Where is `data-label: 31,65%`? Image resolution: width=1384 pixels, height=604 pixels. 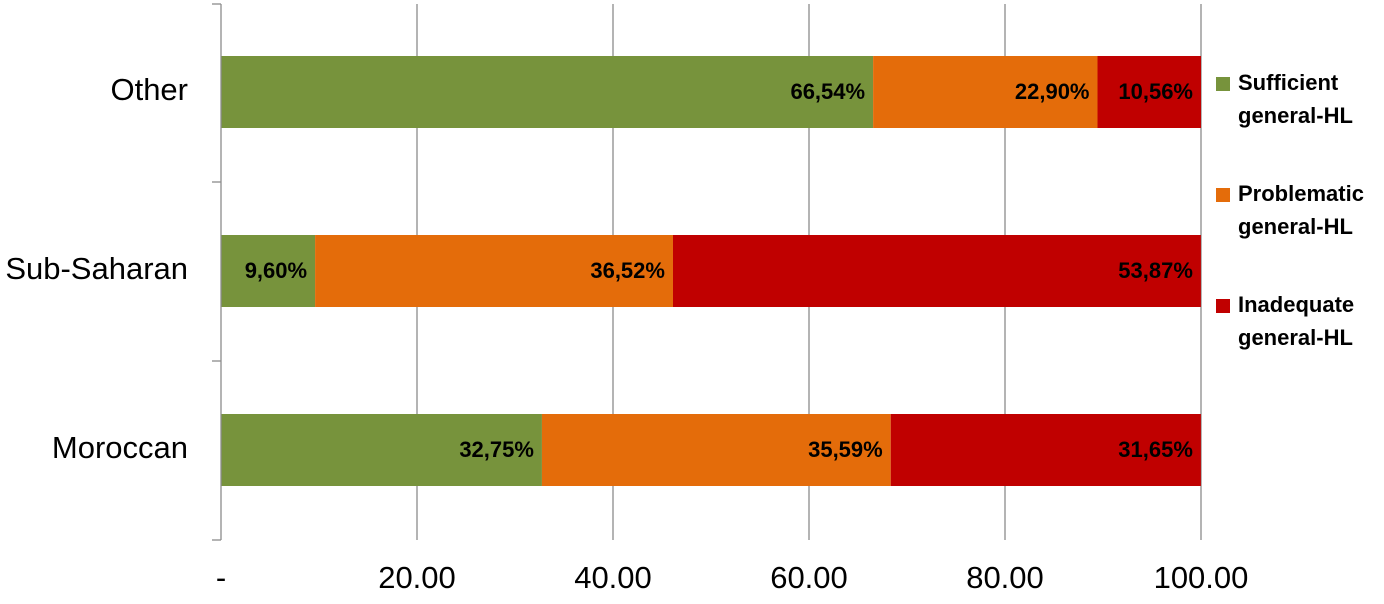
data-label: 31,65% is located at coordinates (1155, 449).